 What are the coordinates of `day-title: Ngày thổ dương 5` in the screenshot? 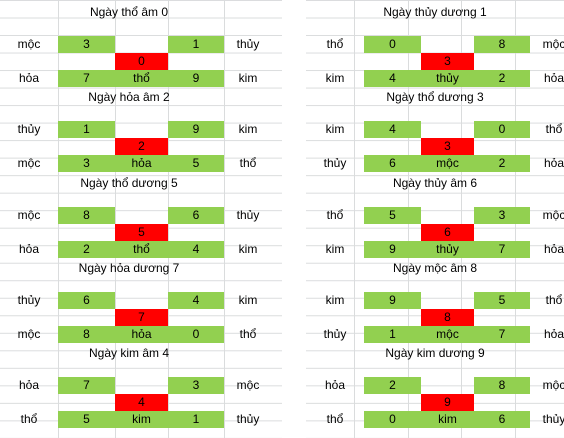 It's located at (129, 183).